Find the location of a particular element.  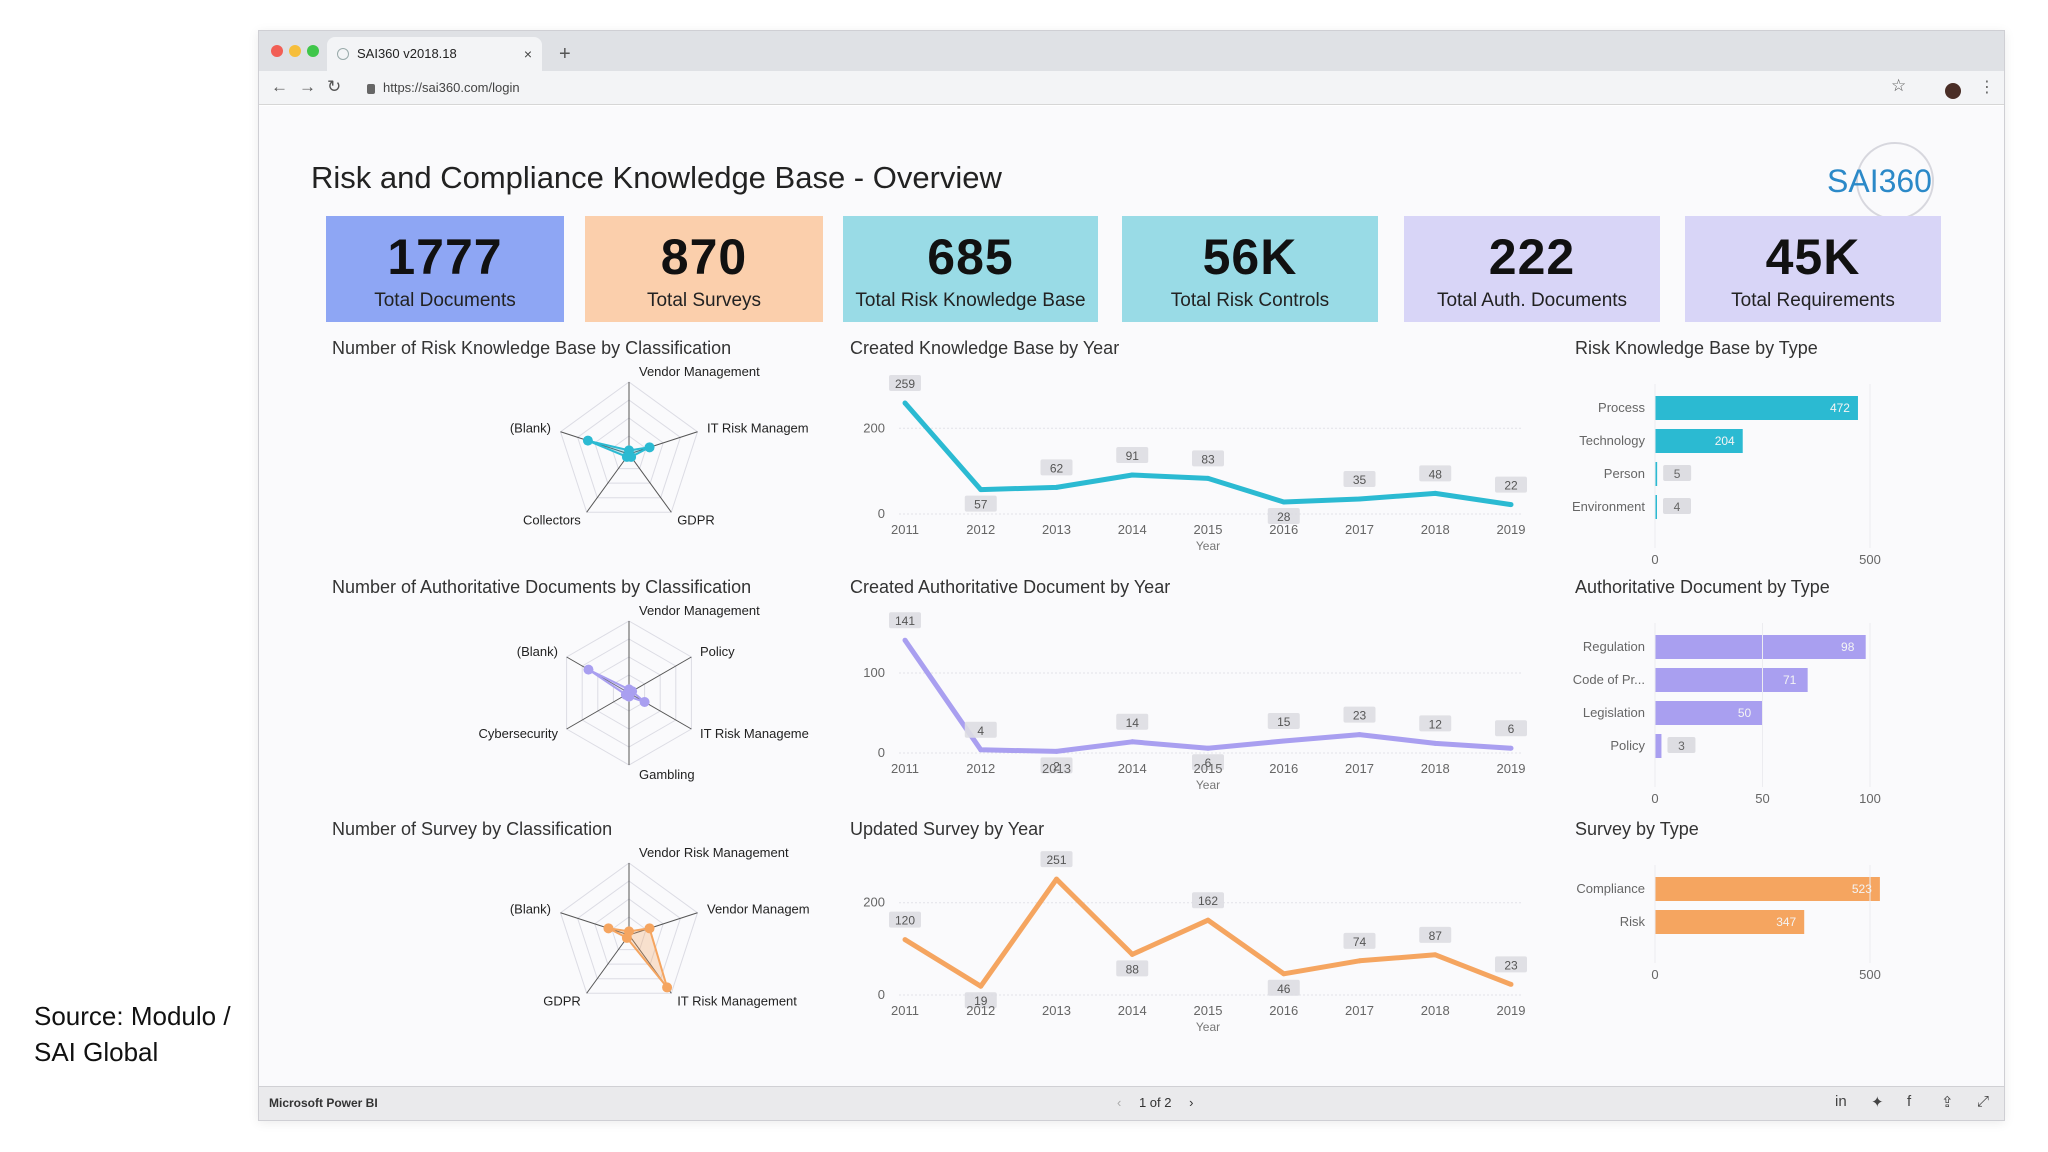

data-label: 12 is located at coordinates (1436, 724).